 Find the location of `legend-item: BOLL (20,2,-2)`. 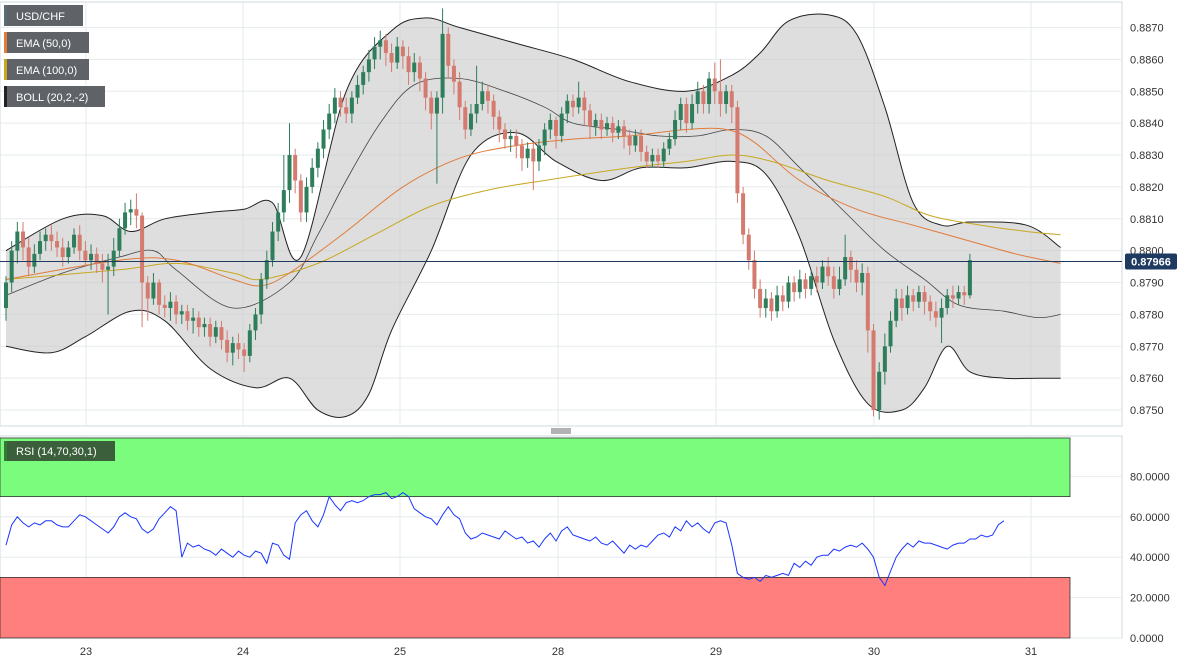

legend-item: BOLL (20,2,-2) is located at coordinates (54, 96).